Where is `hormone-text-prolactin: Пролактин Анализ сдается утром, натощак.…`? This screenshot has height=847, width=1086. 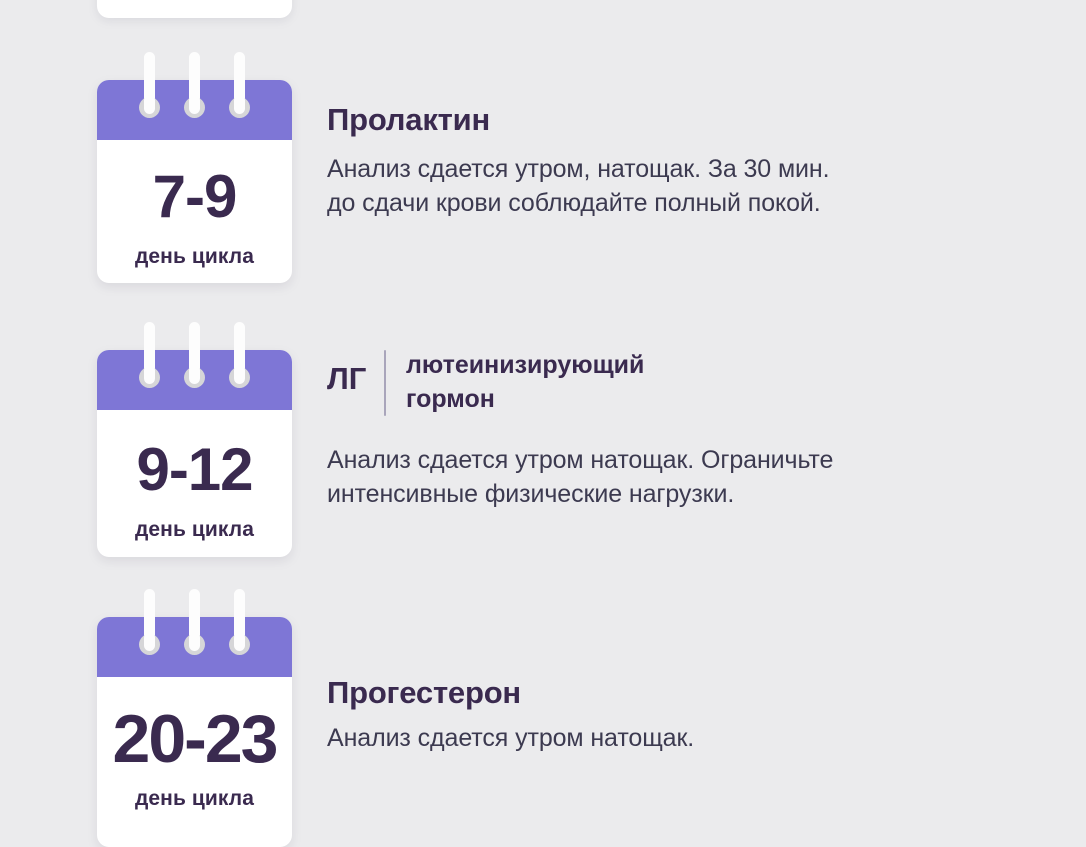 hormone-text-prolactin: Пролактин Анализ сдается утром, натощак.… is located at coordinates (687, 161).